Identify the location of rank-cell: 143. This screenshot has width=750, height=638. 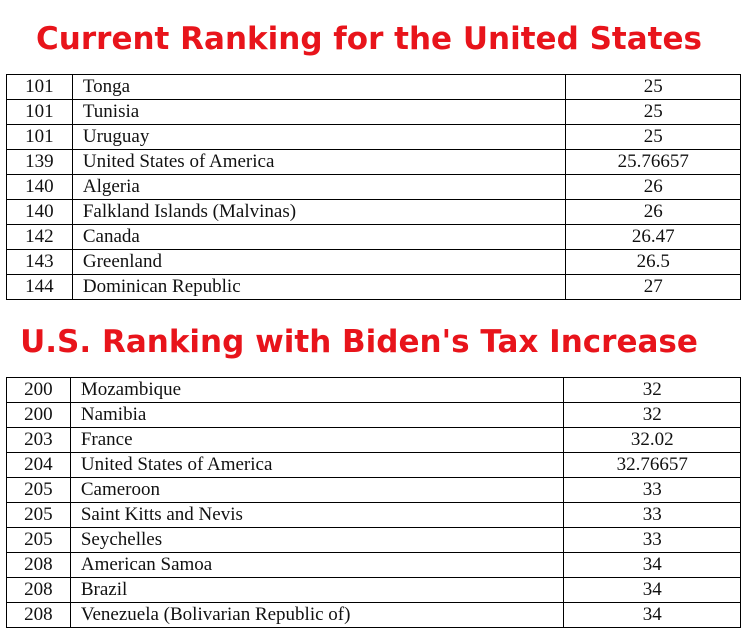
(39, 262).